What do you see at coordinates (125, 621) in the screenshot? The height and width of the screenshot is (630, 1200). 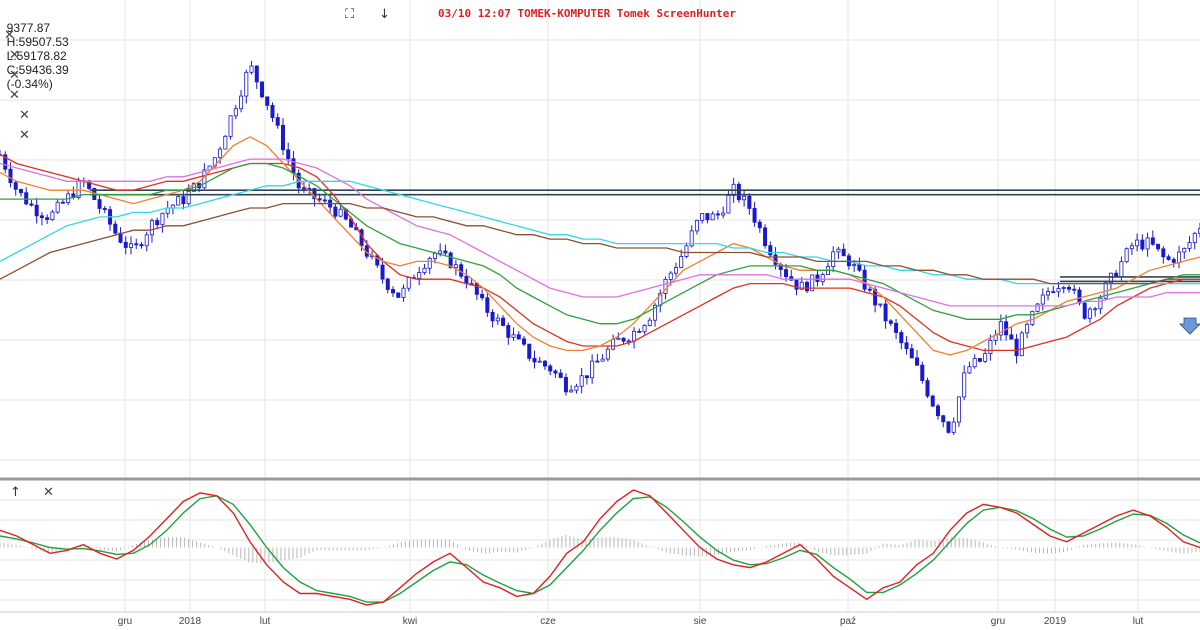 I see `x-tick-label: gru` at bounding box center [125, 621].